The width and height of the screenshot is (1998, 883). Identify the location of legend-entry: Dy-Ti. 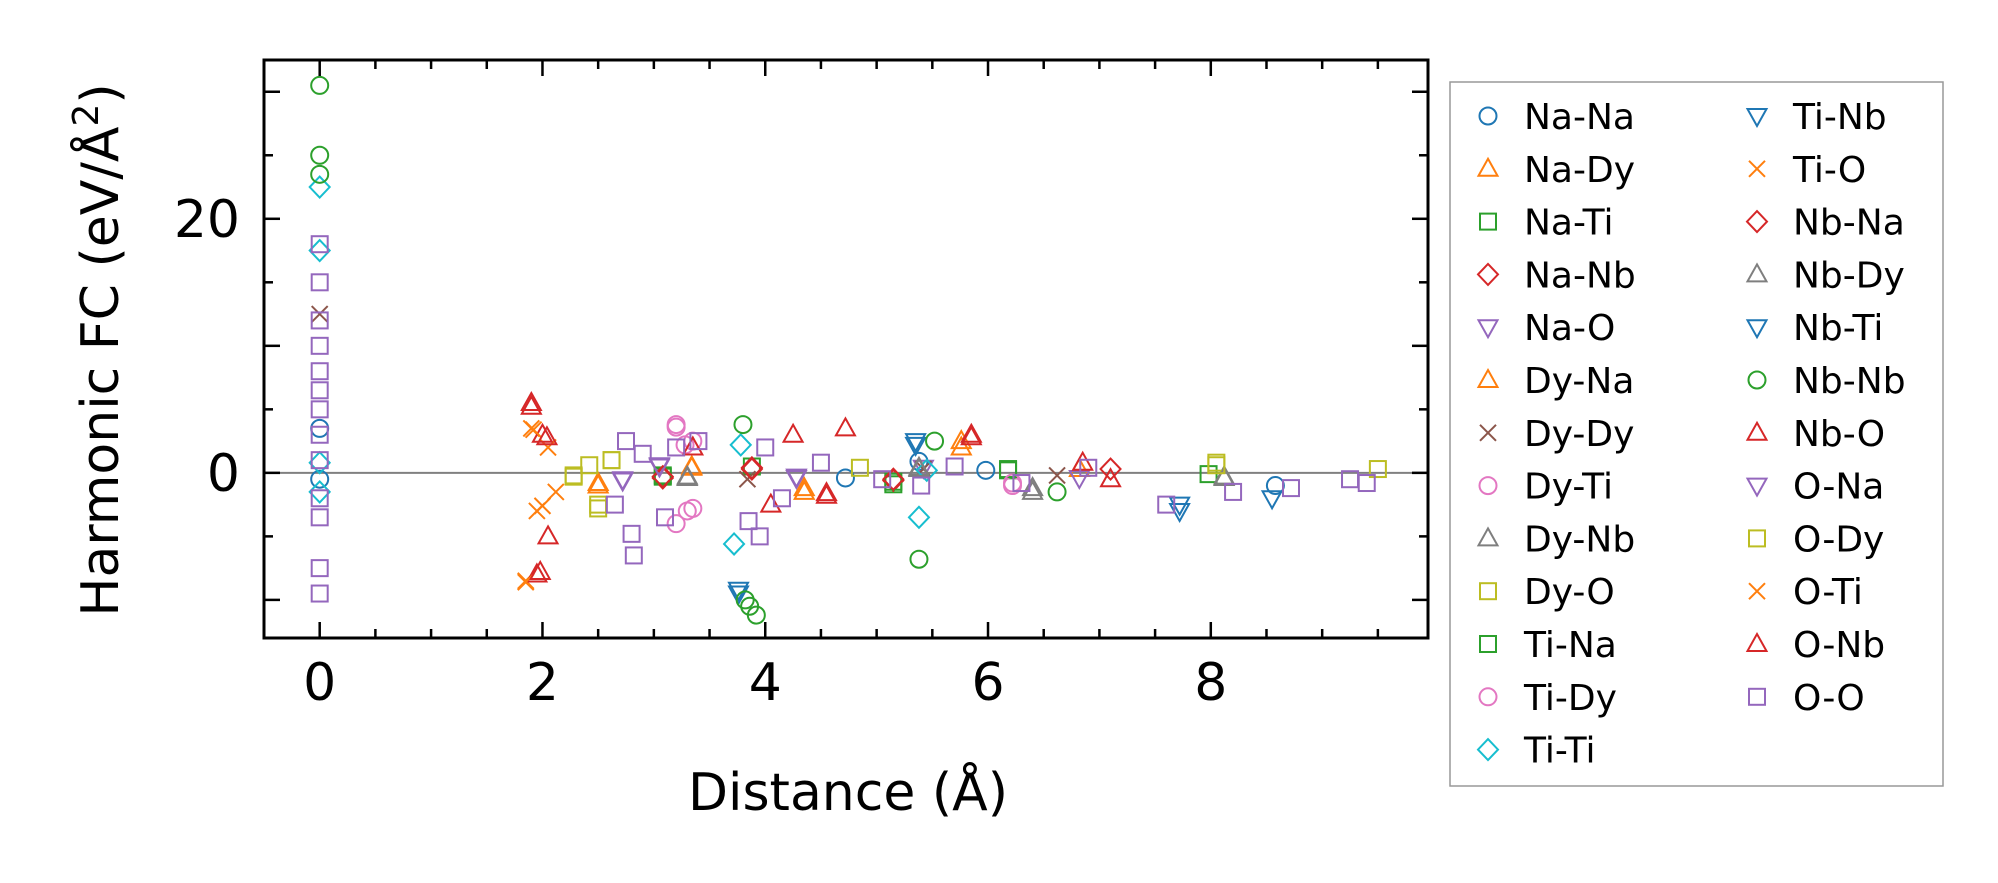
(1545, 487).